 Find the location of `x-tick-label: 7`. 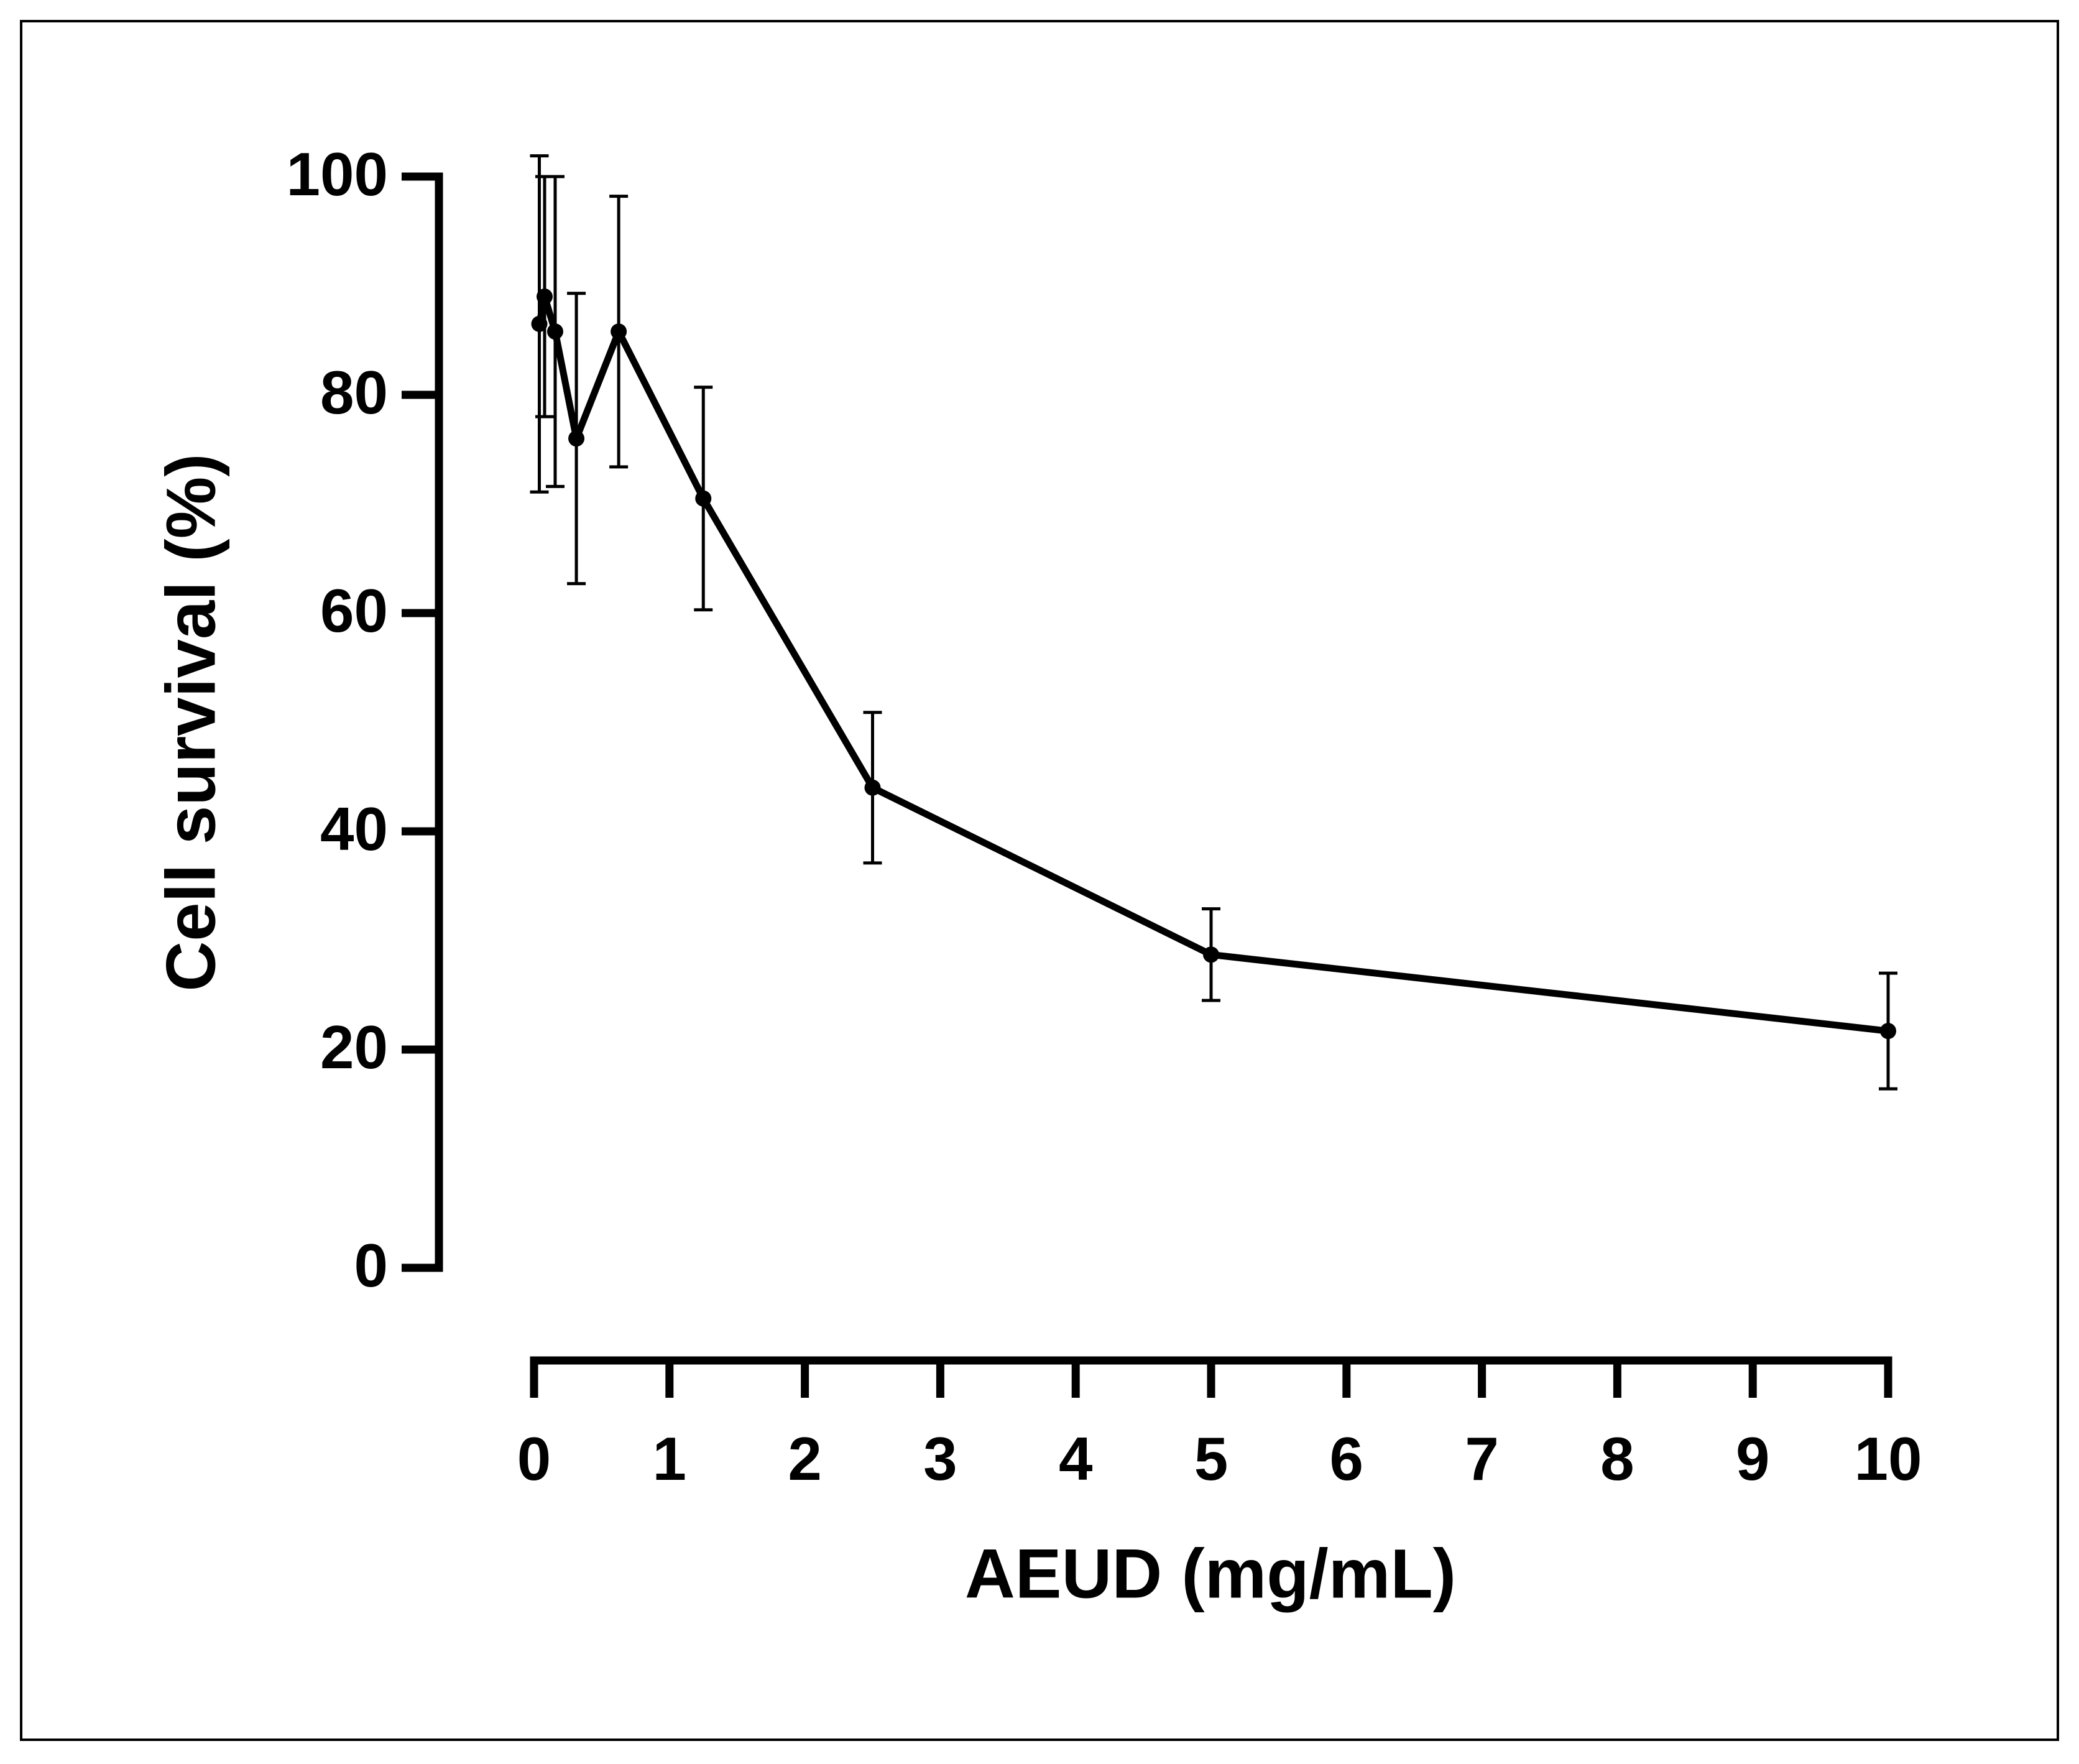

x-tick-label: 7 is located at coordinates (1482, 1459).